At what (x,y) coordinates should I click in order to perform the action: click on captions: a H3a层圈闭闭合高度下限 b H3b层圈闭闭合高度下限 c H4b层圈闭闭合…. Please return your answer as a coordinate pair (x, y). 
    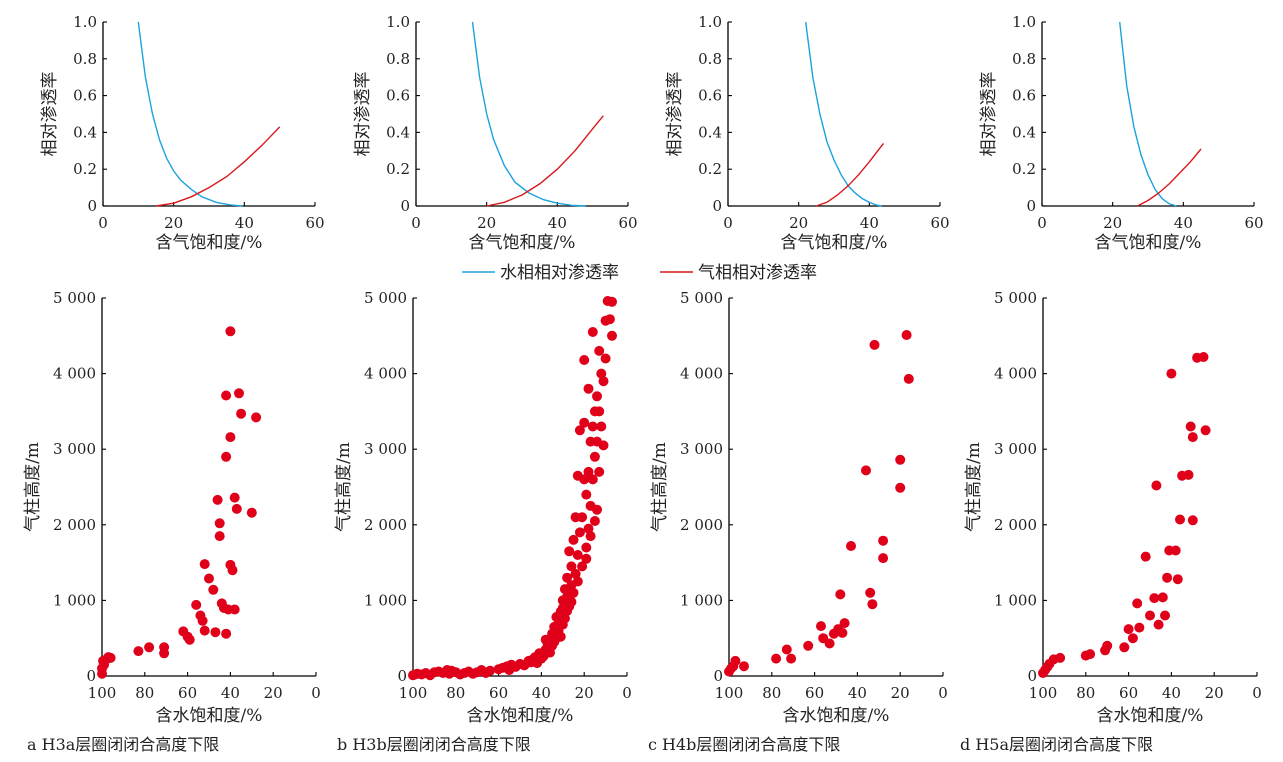
    Looking at the image, I should click on (590, 744).